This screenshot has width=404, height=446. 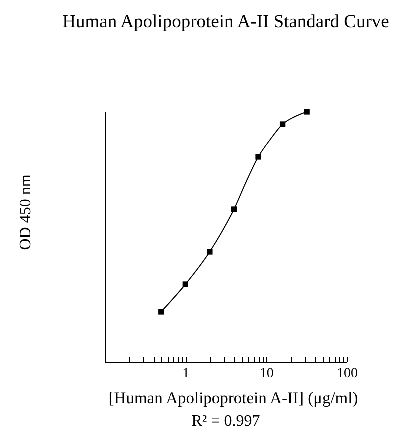 I want to click on x-tick-label: 10, so click(x=267, y=374).